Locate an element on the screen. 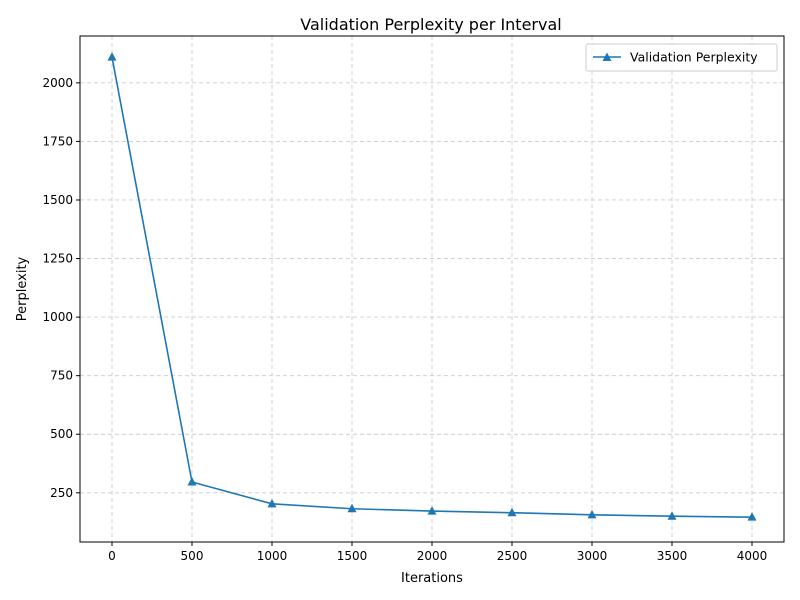 This screenshot has height=600, width=800. x-axis-label: Iterations is located at coordinates (432, 578).